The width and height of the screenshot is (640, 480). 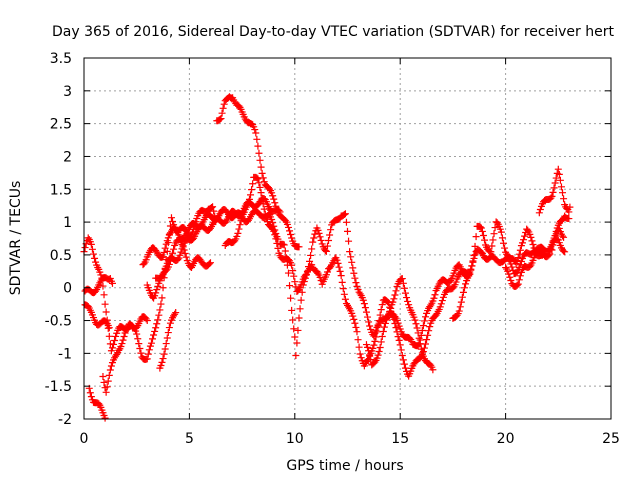 I want to click on y-tick-label: -1, so click(x=65, y=354).